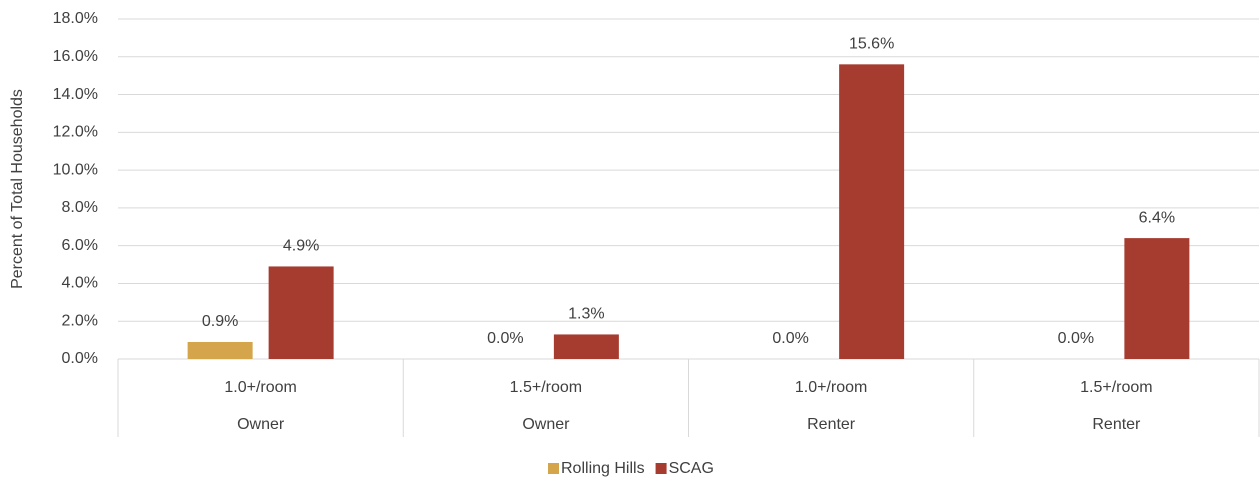 The width and height of the screenshot is (1260, 483). I want to click on y-tick-label: 4.0%, so click(80, 283).